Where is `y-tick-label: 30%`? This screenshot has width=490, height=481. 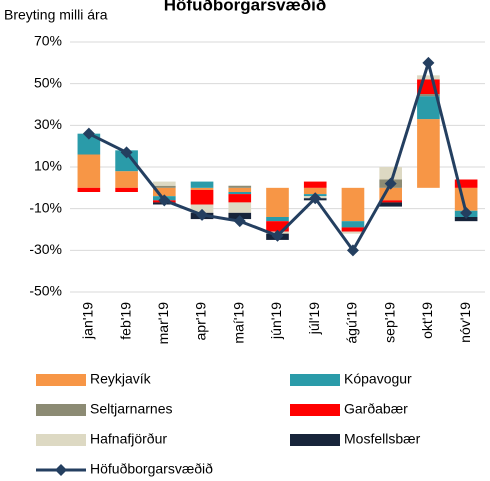 y-tick-label: 30% is located at coordinates (48, 124).